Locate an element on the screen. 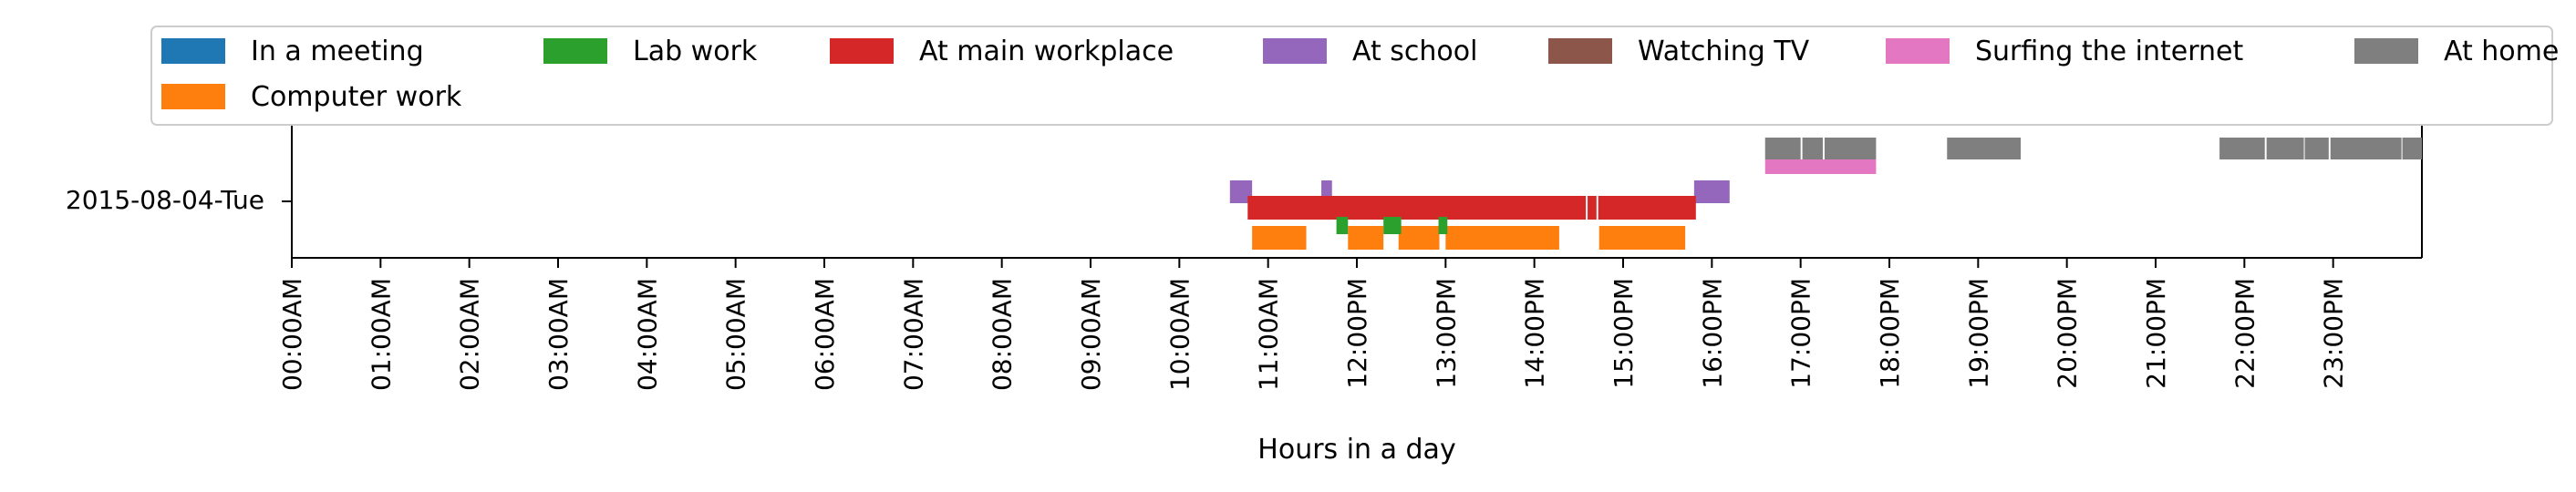 The height and width of the screenshot is (492, 2576). x-tick-label: 22:00PM is located at coordinates (2244, 333).